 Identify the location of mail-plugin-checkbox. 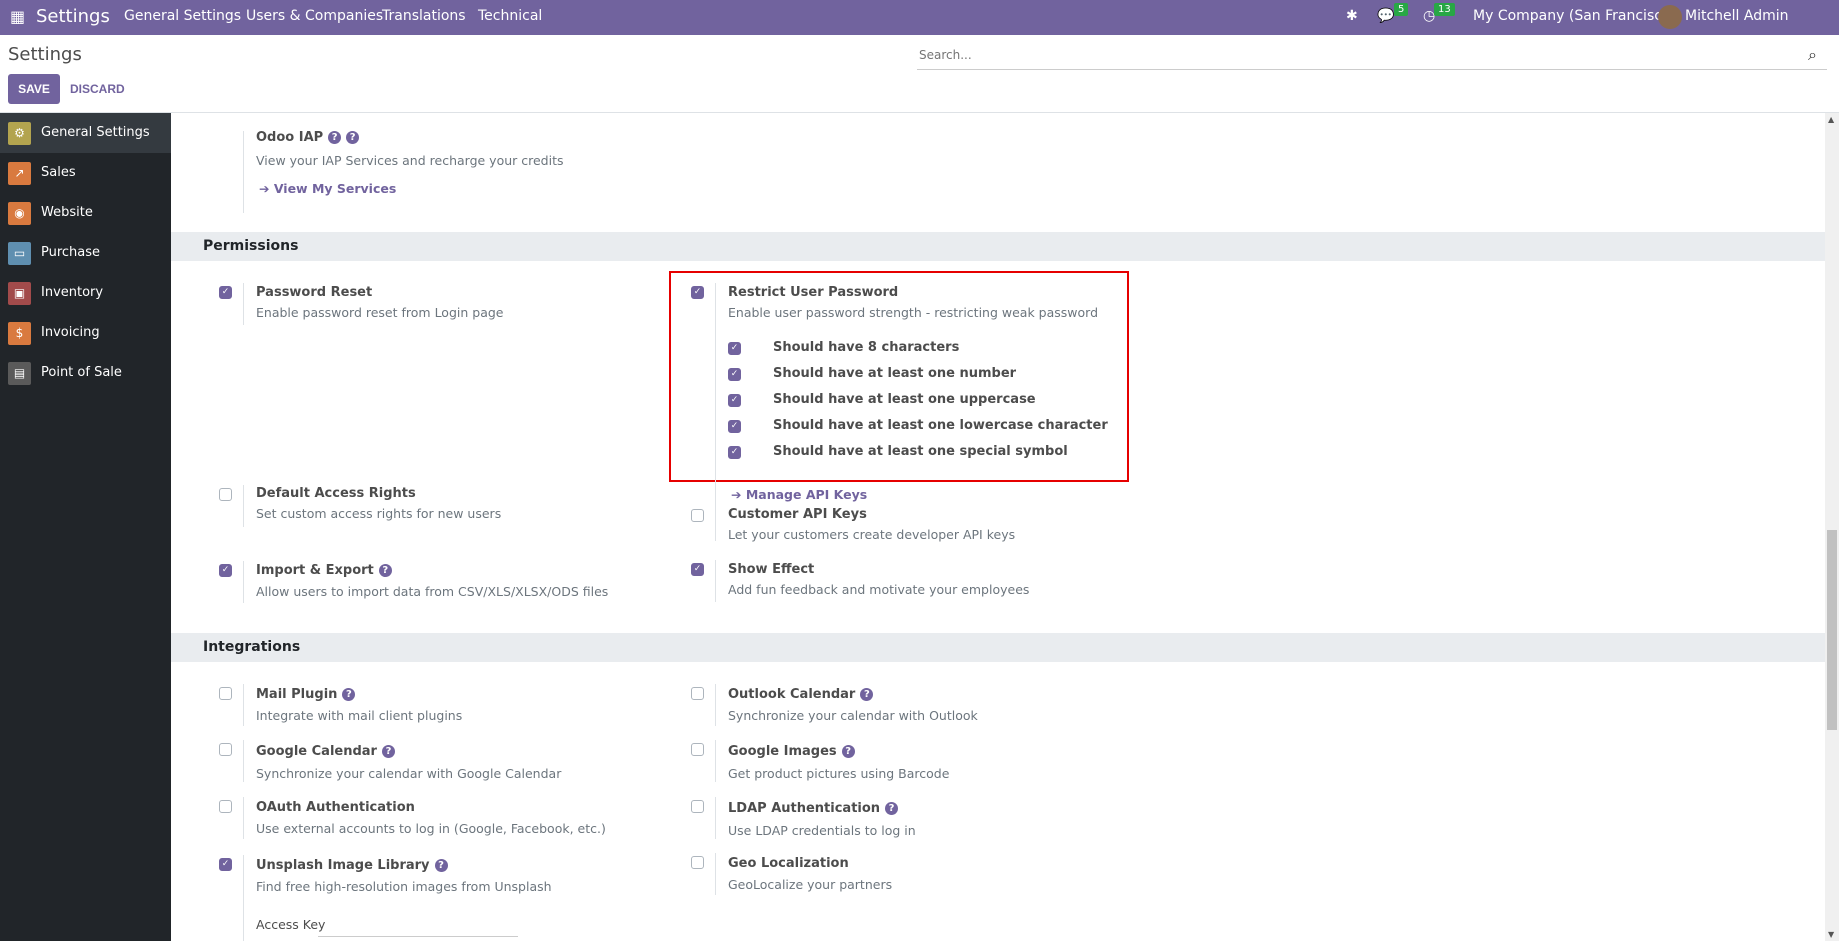
(225, 693).